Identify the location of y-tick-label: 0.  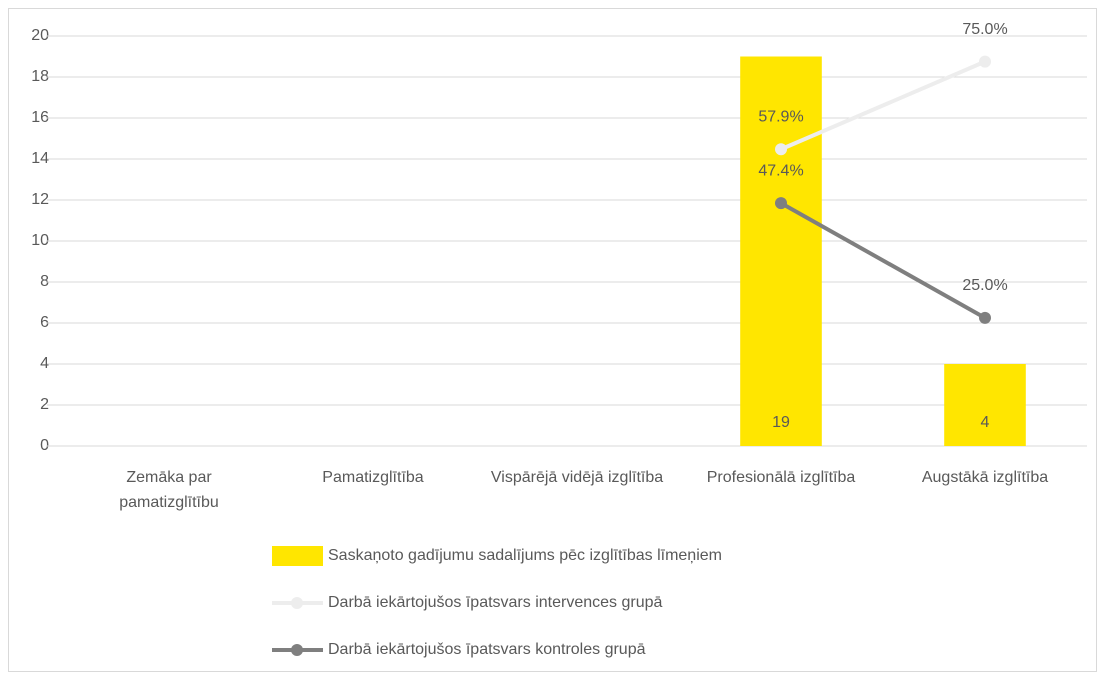
(44, 445).